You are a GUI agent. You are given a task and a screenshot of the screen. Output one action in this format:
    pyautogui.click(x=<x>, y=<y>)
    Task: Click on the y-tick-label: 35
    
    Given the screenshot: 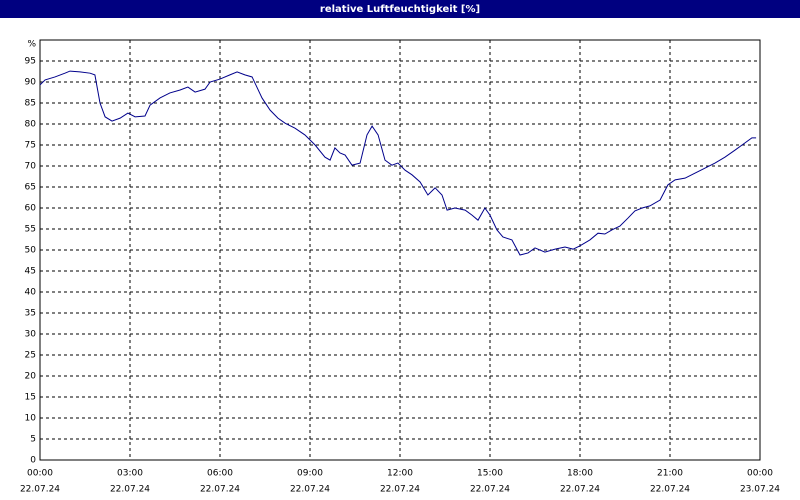 What is the action you would take?
    pyautogui.click(x=30, y=314)
    